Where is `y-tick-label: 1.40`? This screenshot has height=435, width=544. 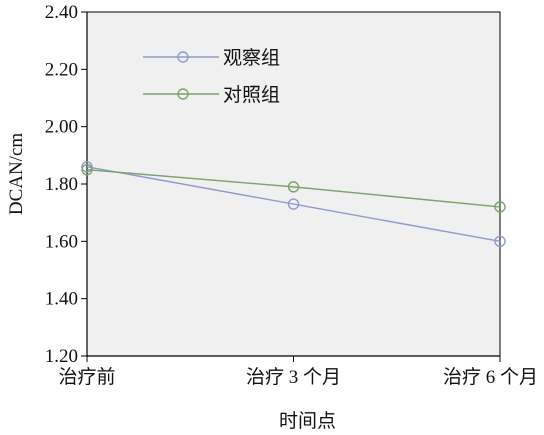 y-tick-label: 1.40 is located at coordinates (61, 299).